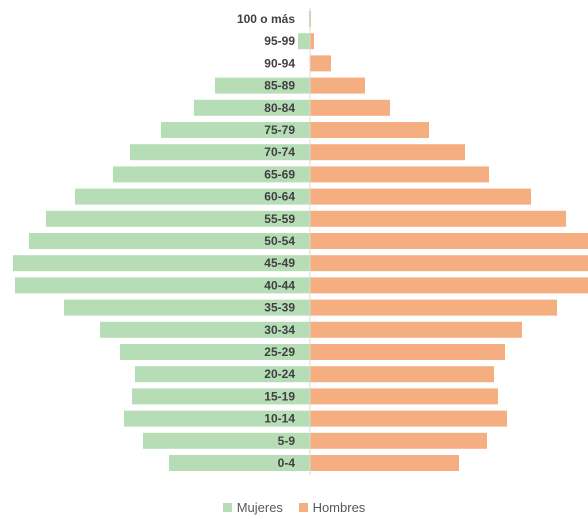  What do you see at coordinates (279, 174) in the screenshot?
I see `age-label-7: 65-69` at bounding box center [279, 174].